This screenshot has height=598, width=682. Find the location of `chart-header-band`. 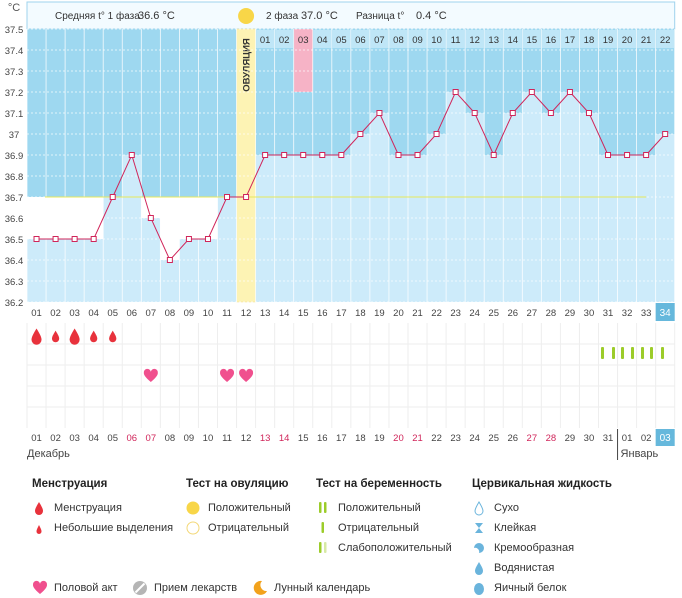

chart-header-band is located at coordinates (351, 15).